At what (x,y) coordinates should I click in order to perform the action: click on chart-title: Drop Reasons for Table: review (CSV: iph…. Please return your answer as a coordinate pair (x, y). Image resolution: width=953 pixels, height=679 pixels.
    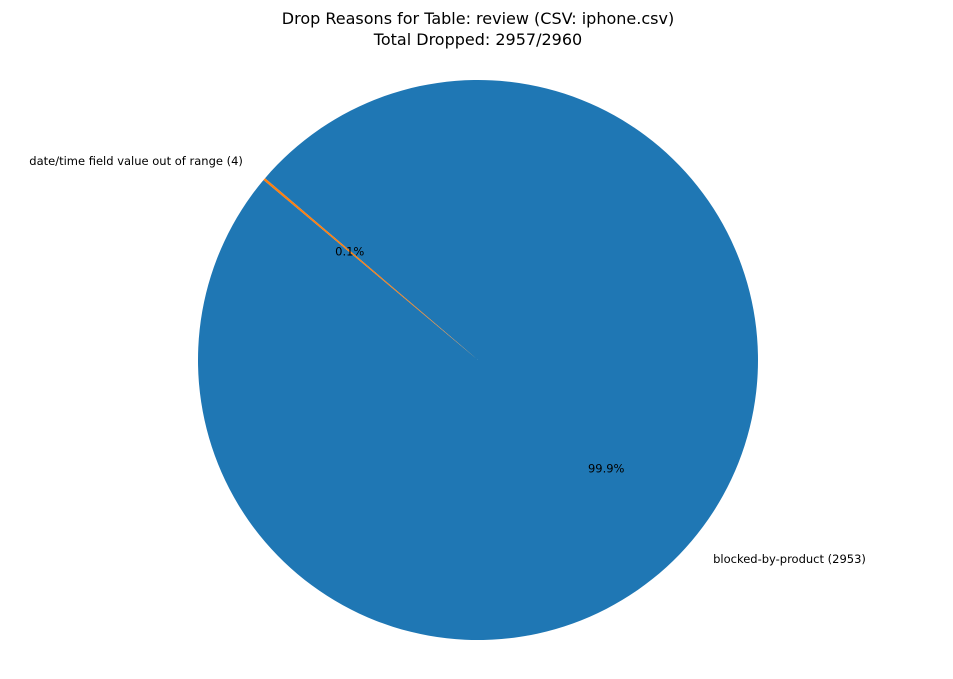
    Looking at the image, I should click on (478, 18).